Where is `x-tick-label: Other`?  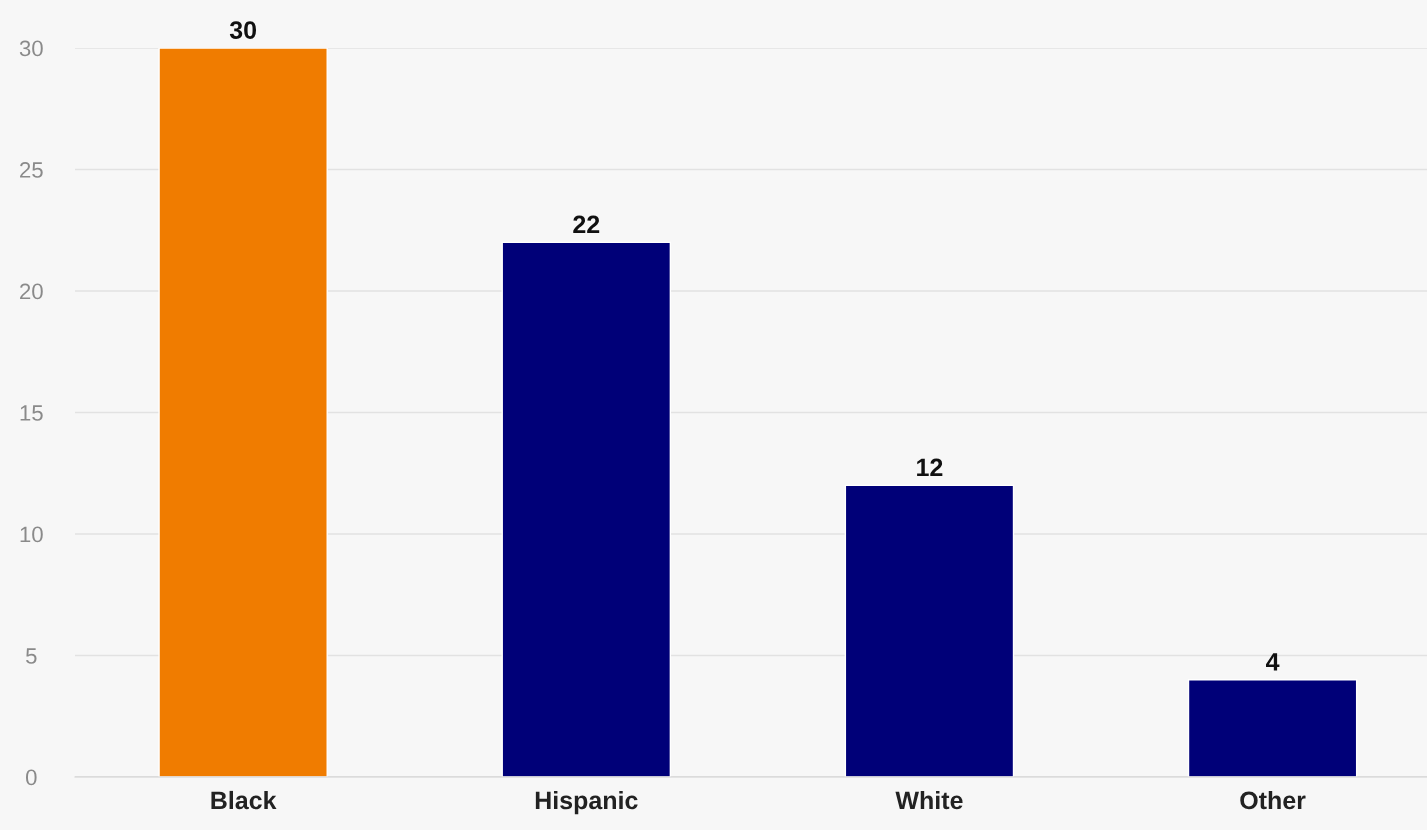 x-tick-label: Other is located at coordinates (1273, 800).